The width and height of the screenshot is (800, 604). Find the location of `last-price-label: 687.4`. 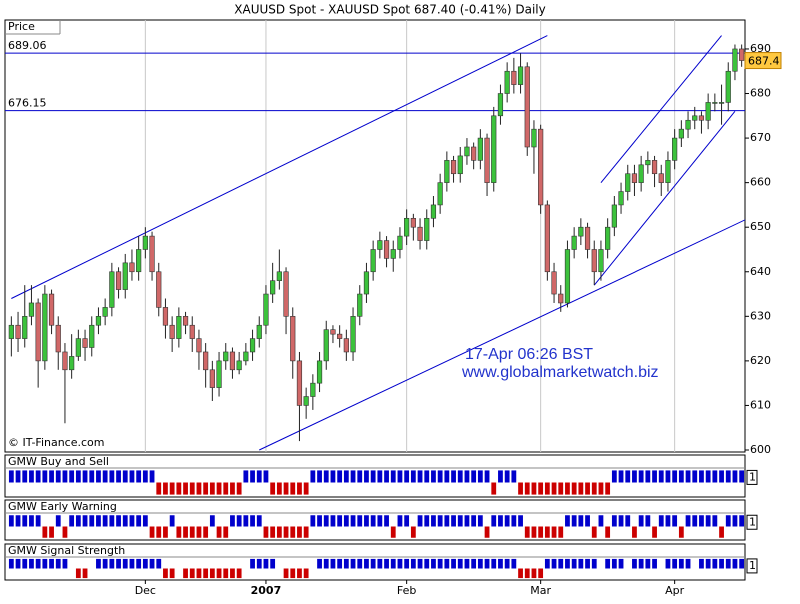

last-price-label: 687.4 is located at coordinates (764, 61).